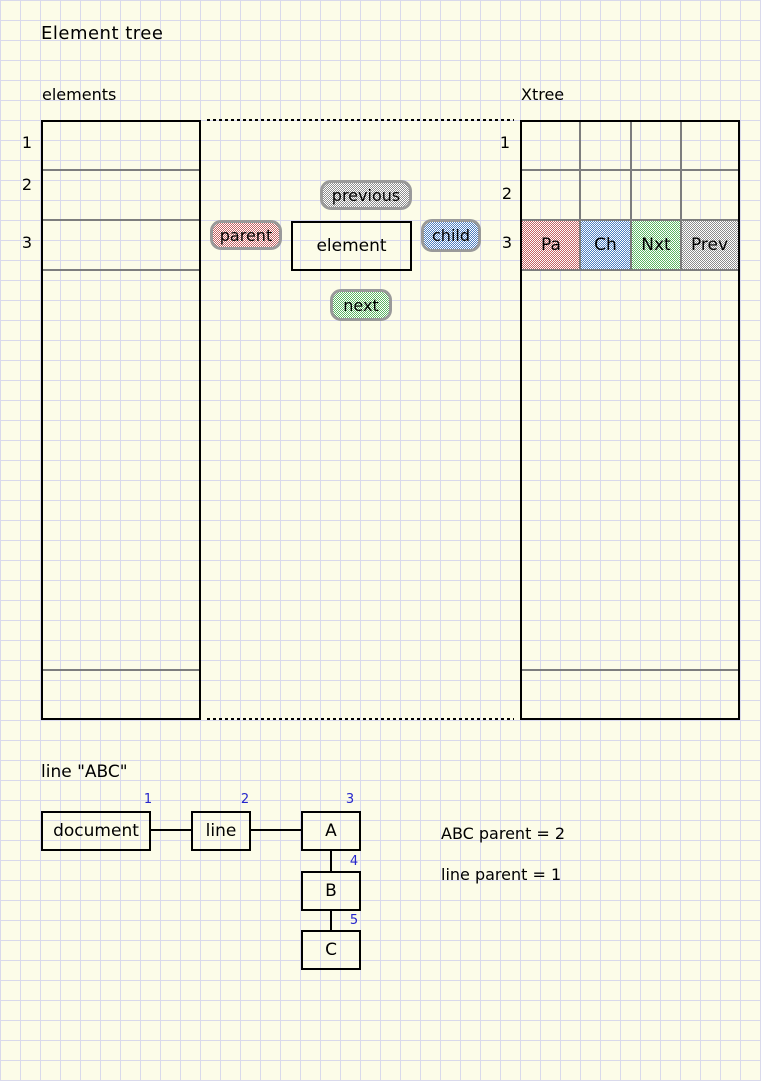 Image resolution: width=761 pixels, height=1081 pixels. Describe the element at coordinates (331, 950) in the screenshot. I see `tree-node-c: C` at that location.